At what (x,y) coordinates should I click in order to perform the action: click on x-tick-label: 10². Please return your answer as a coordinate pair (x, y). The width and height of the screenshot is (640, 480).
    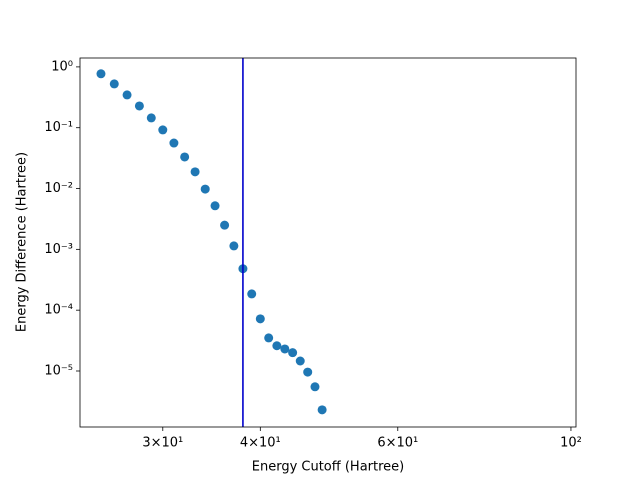
    Looking at the image, I should click on (571, 443).